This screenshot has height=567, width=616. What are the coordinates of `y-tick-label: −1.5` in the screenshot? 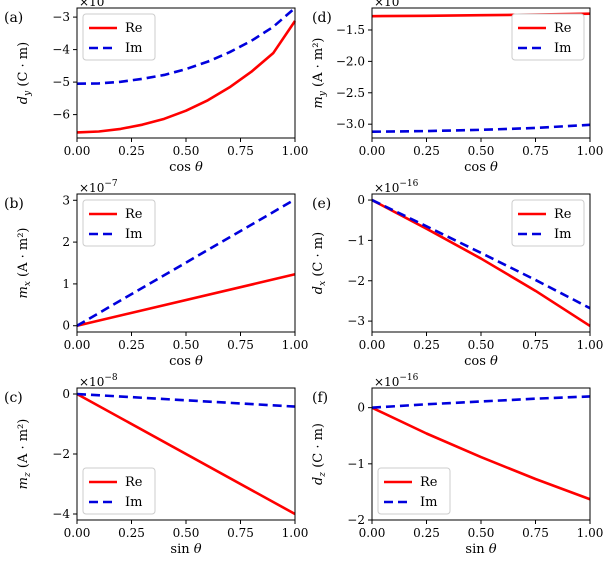 It's located at (350, 30).